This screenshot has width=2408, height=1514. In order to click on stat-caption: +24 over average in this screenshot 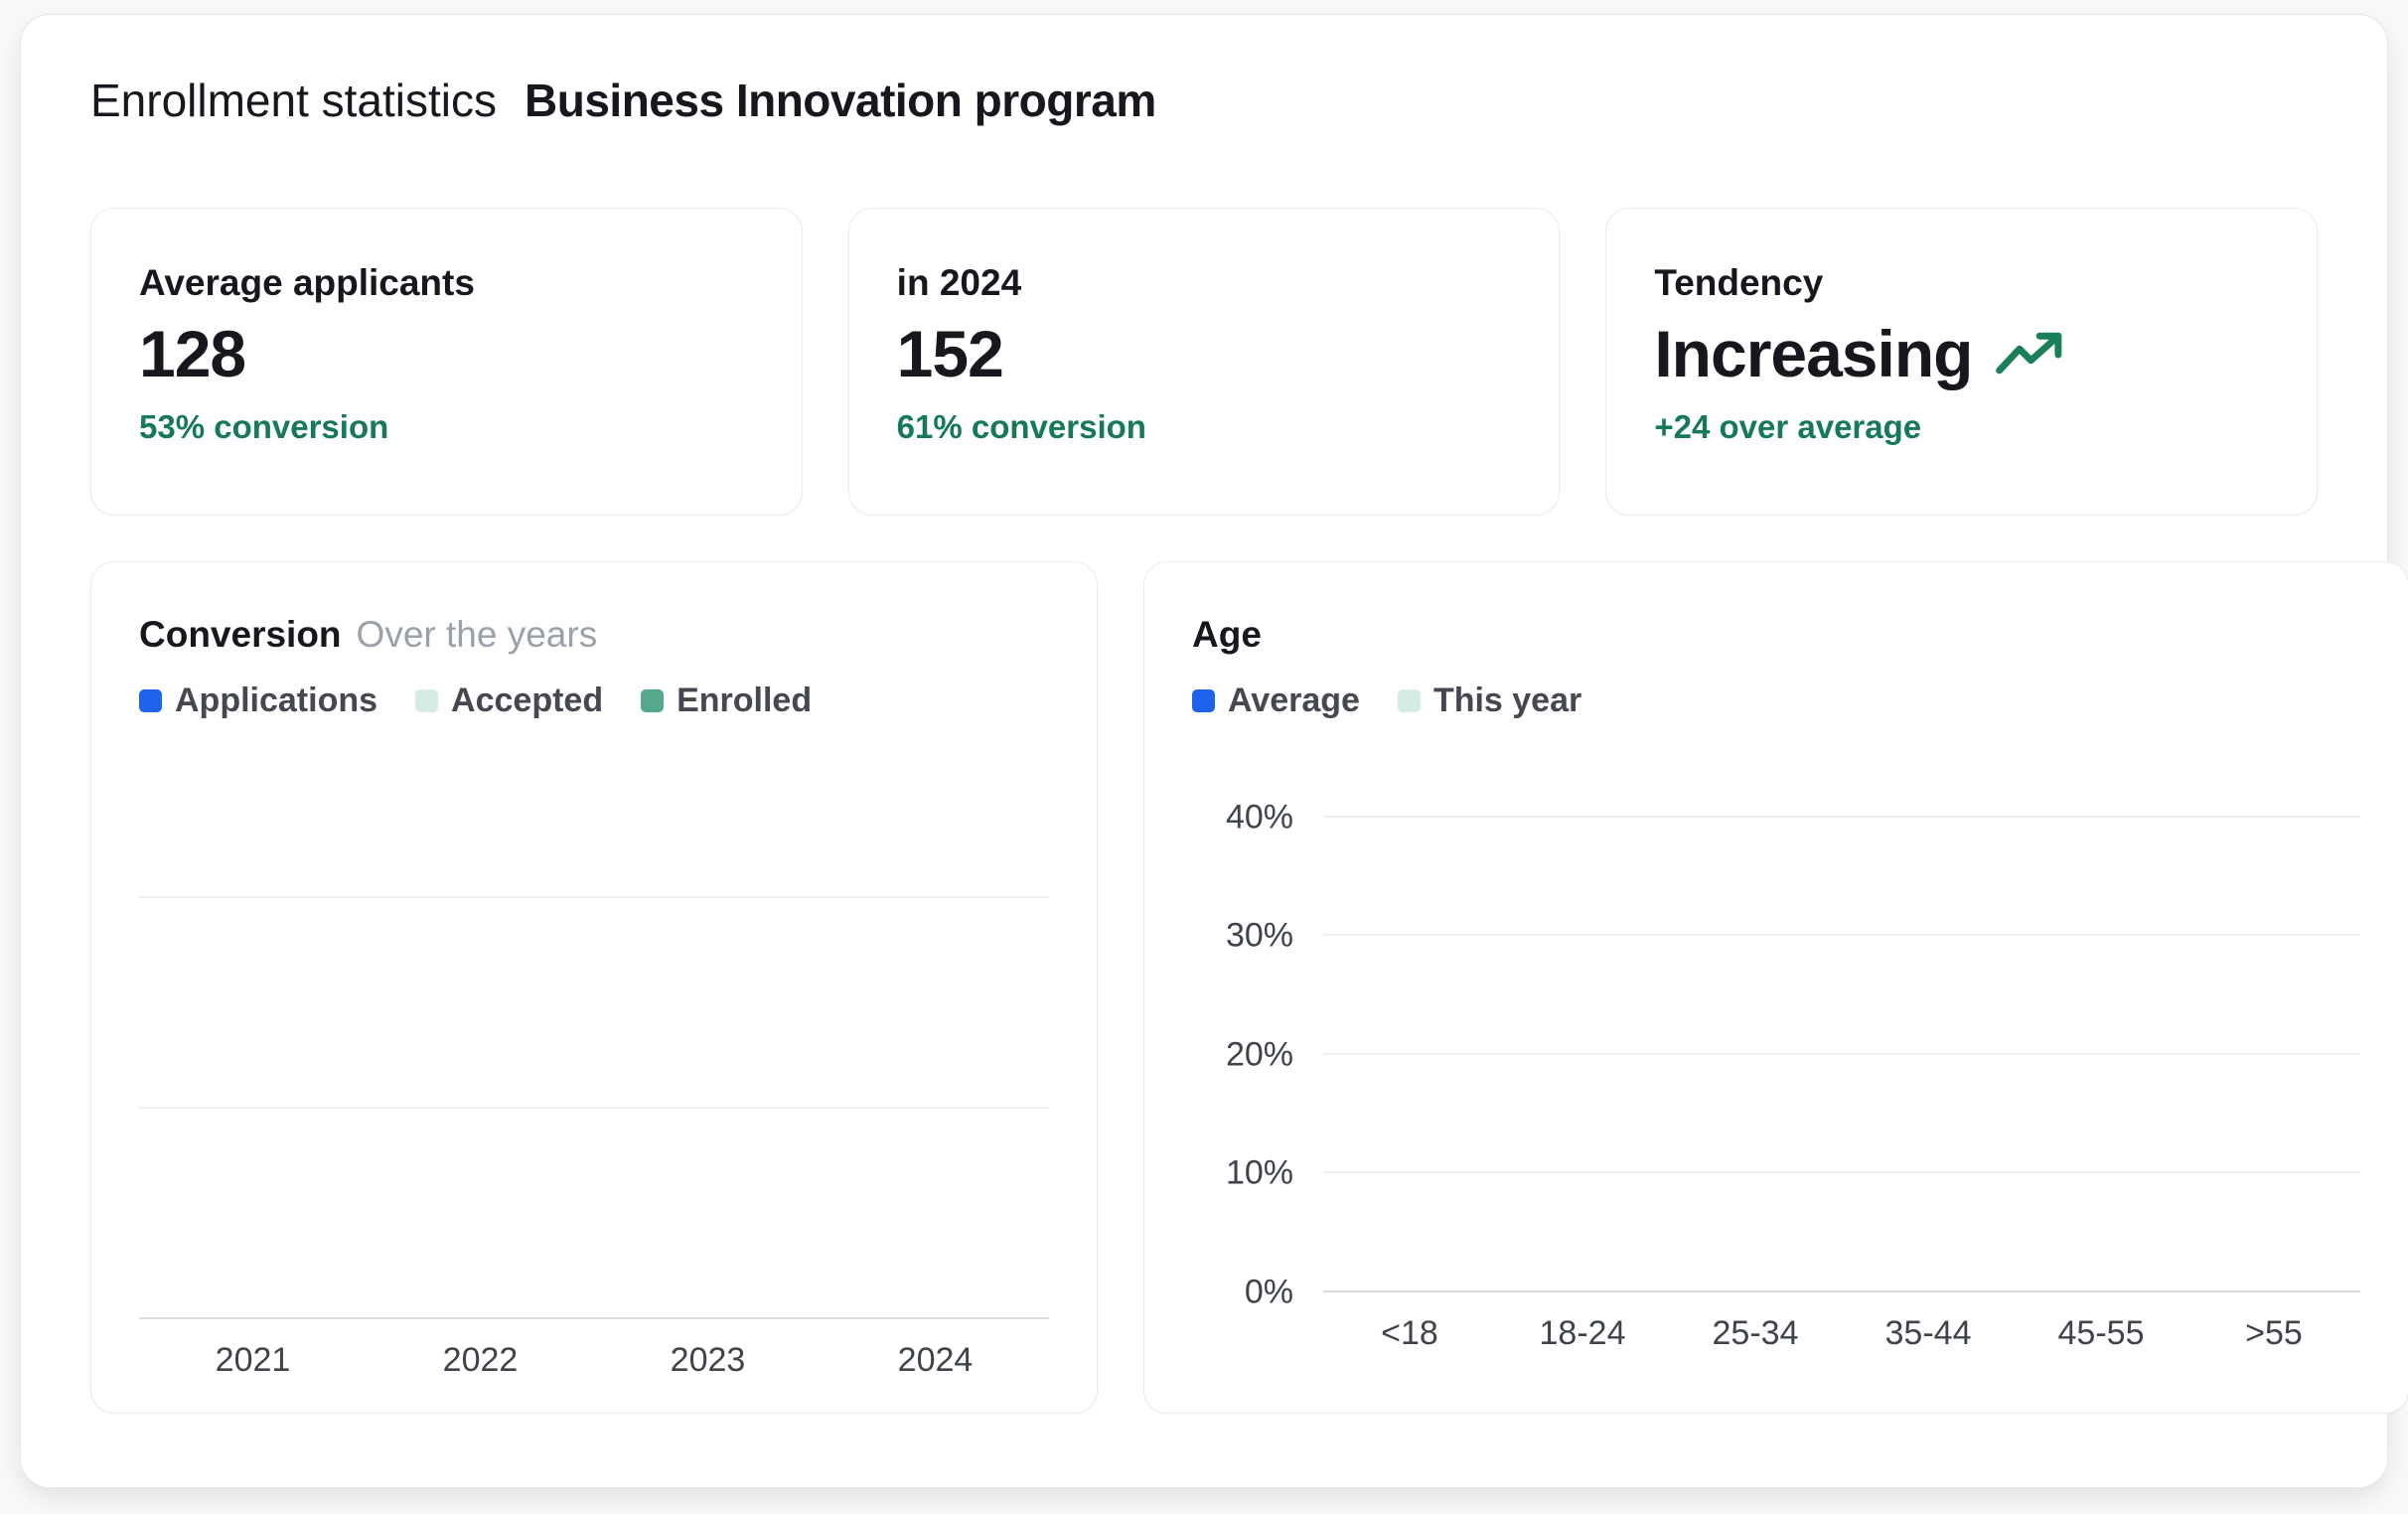, I will do `click(1788, 427)`.